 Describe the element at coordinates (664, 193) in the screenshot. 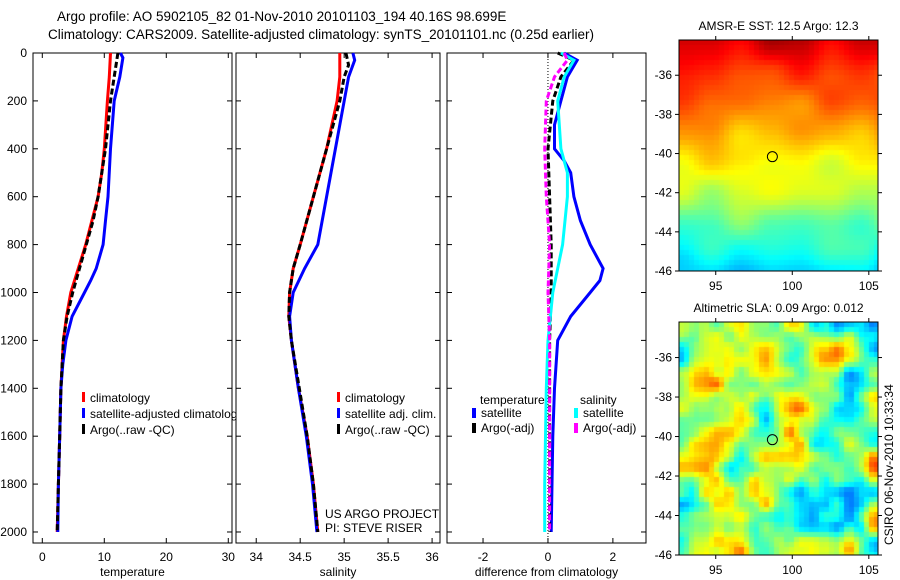

I see `sst-map-ytick-label: -42` at that location.